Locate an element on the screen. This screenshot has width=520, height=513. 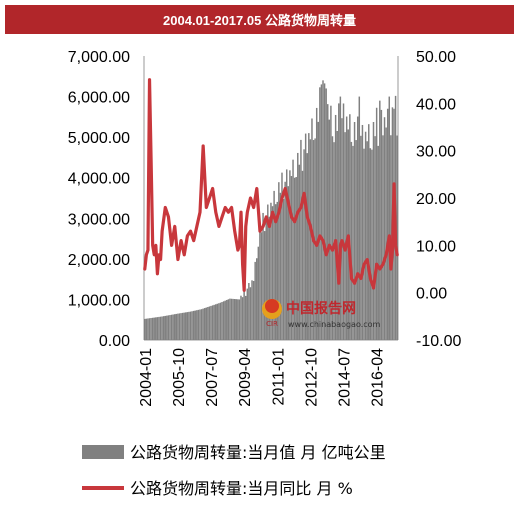
x-tick-label: 2004-01 is located at coordinates (146, 377).